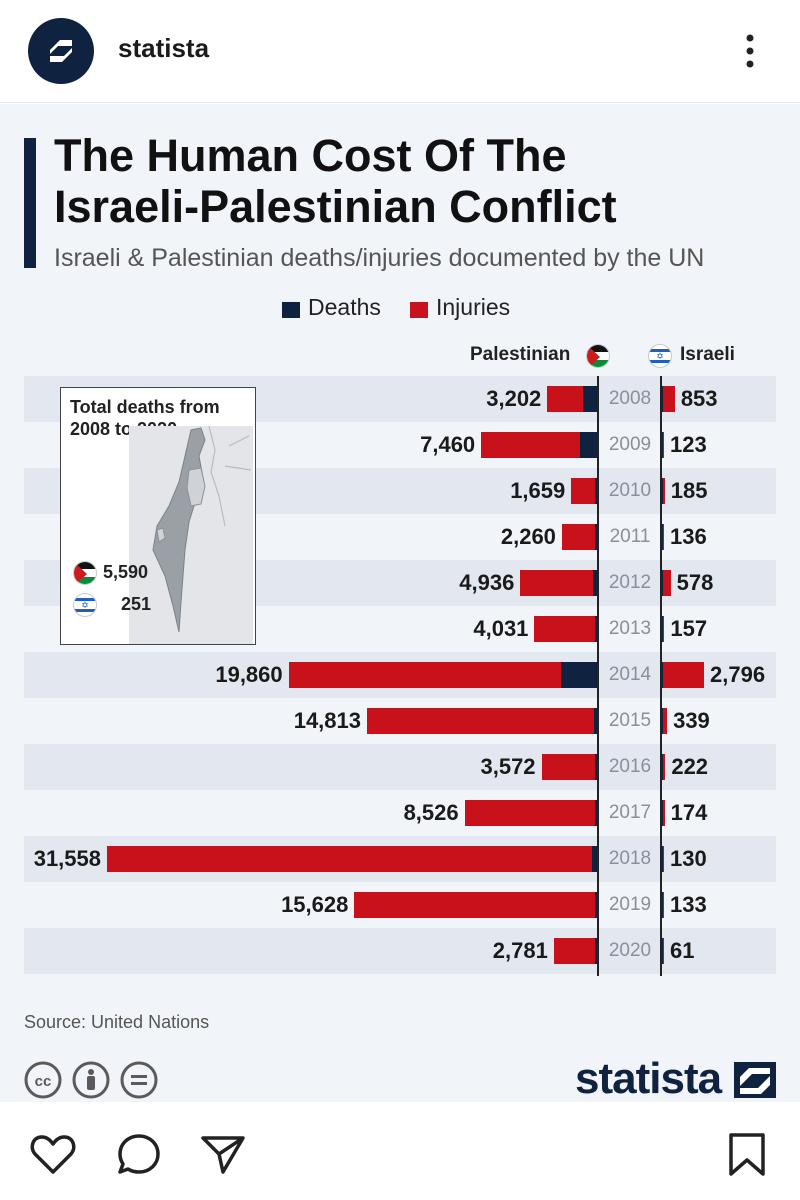 The image size is (800, 1200). Describe the element at coordinates (94, 1080) in the screenshot. I see `creative-commons-icon: cc` at that location.